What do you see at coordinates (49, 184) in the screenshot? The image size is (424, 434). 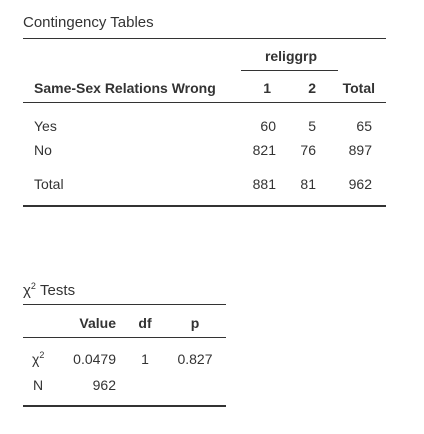 I see `row-label: Total` at bounding box center [49, 184].